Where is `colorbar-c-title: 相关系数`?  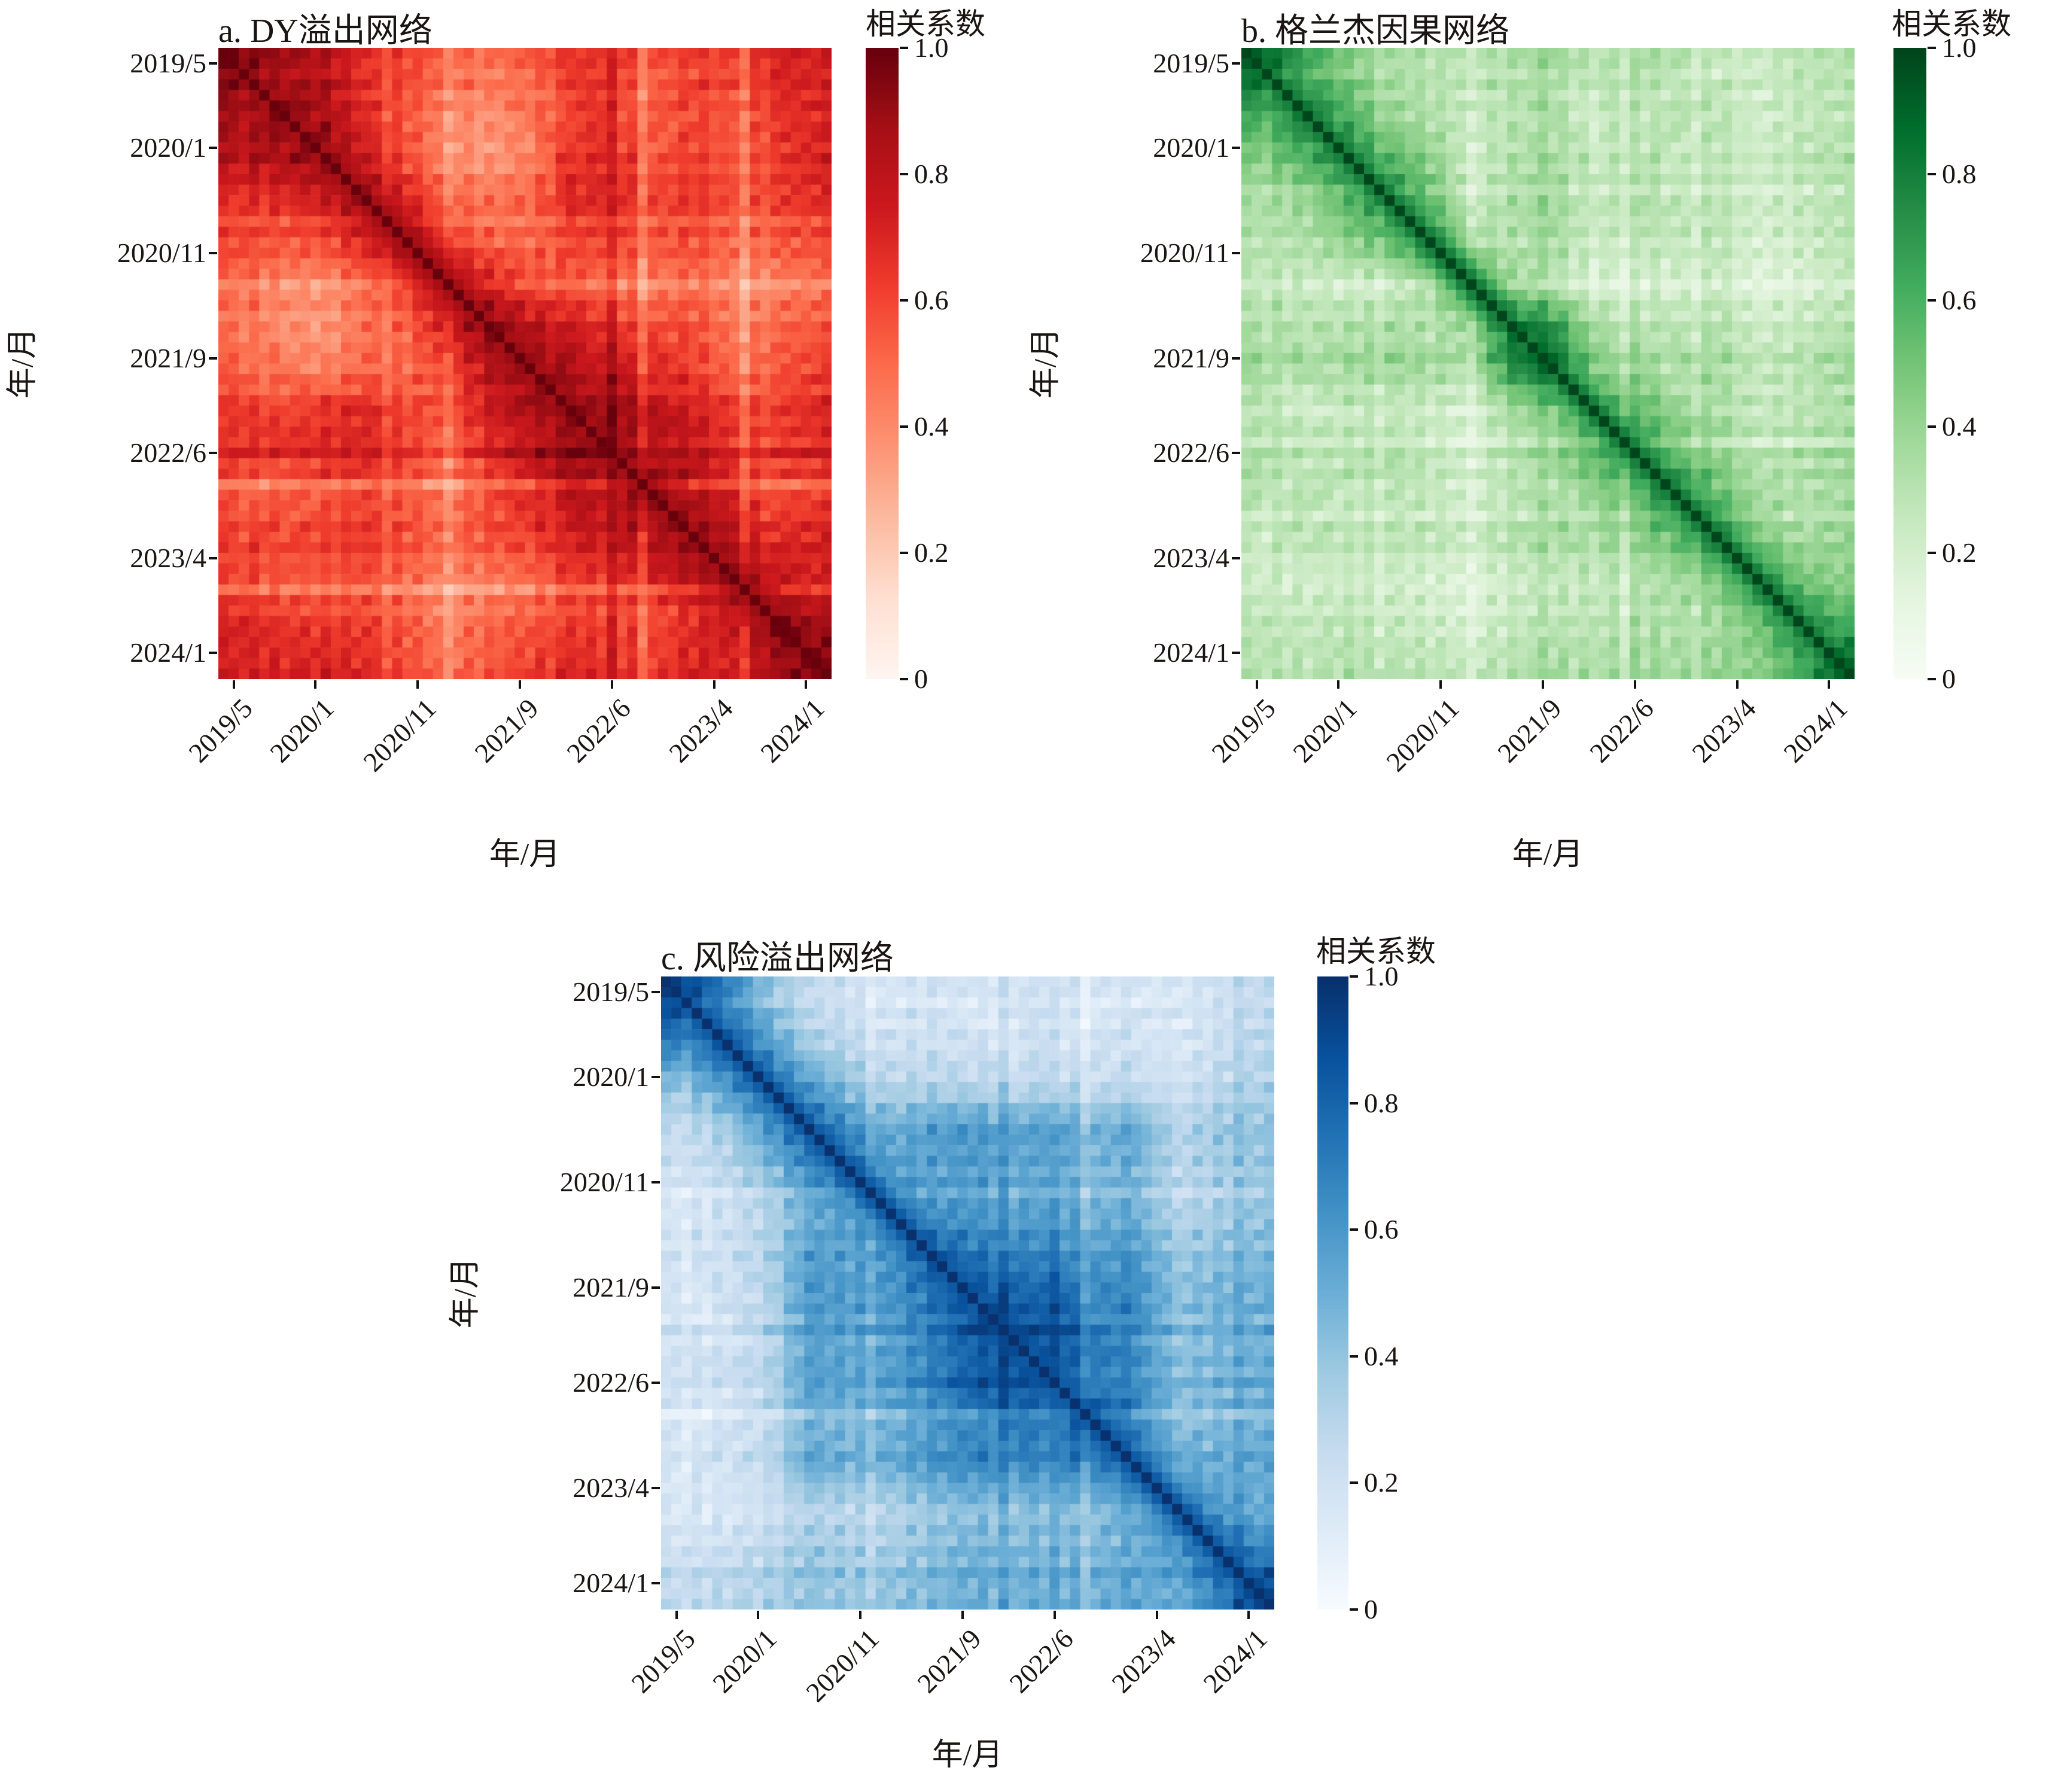 colorbar-c-title: 相关系数 is located at coordinates (1376, 951).